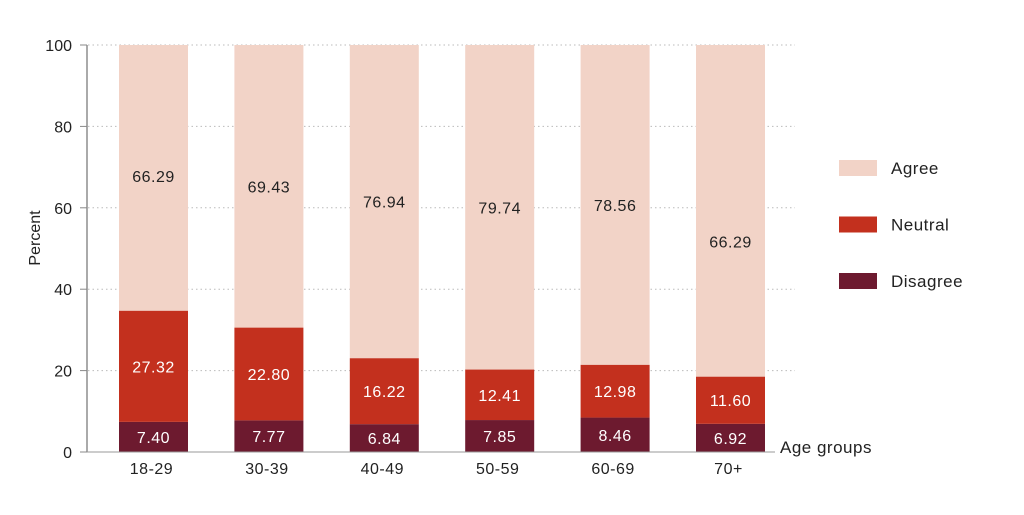  I want to click on data-label-neutral: 22.80, so click(269, 375).